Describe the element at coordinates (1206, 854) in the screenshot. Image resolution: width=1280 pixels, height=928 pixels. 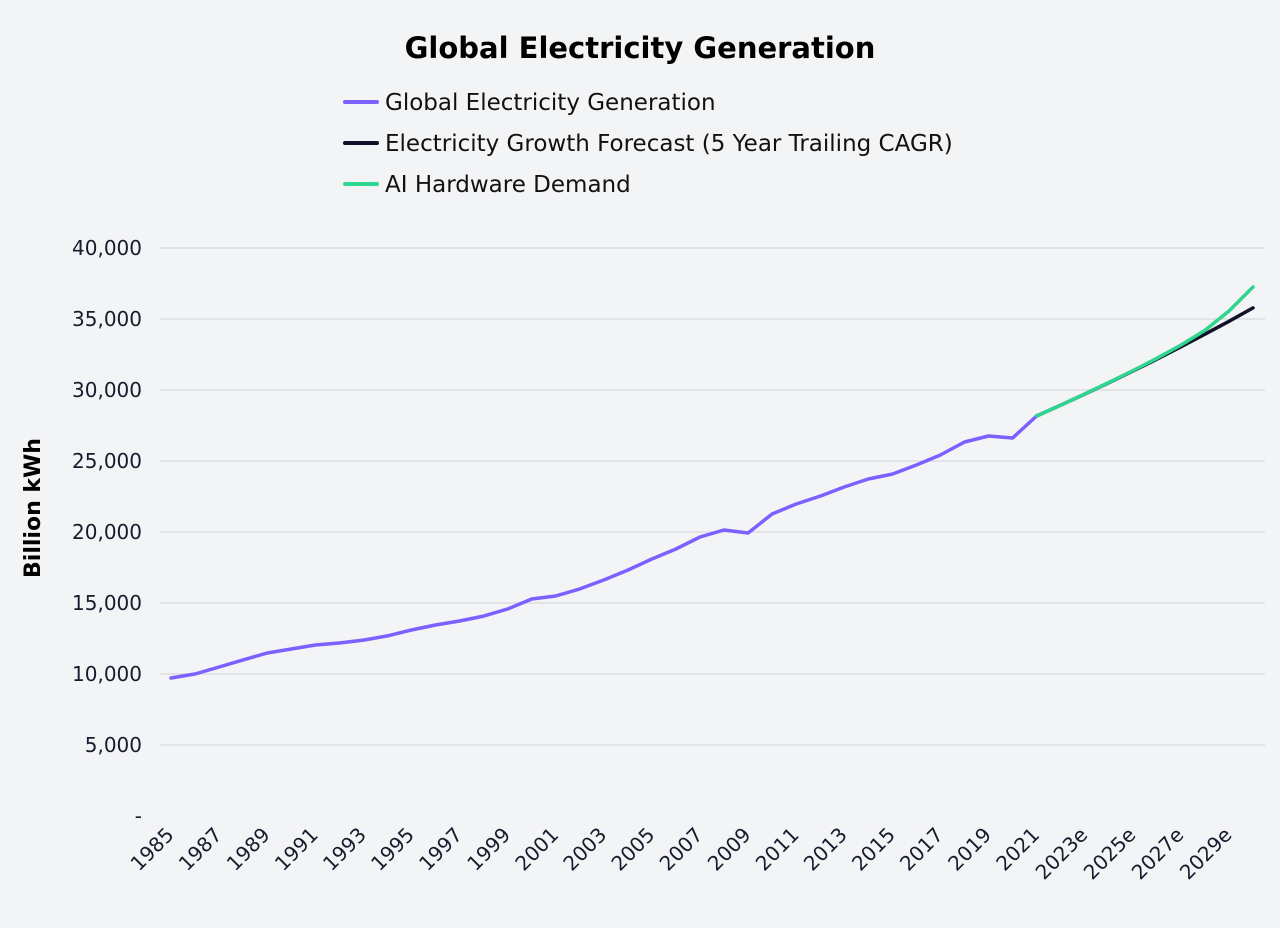
I see `x-tick-label: 2029e` at that location.